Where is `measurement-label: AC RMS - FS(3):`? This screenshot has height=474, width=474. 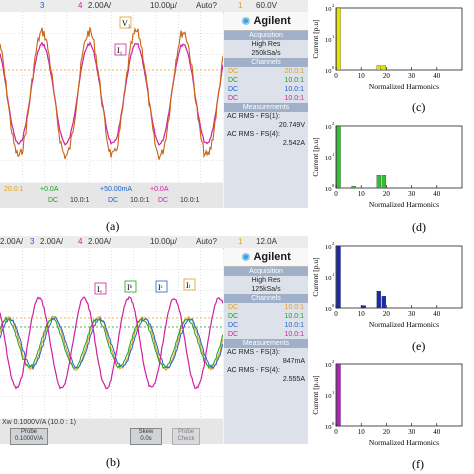
measurement-label: AC RMS - FS(3): is located at coordinates (253, 352).